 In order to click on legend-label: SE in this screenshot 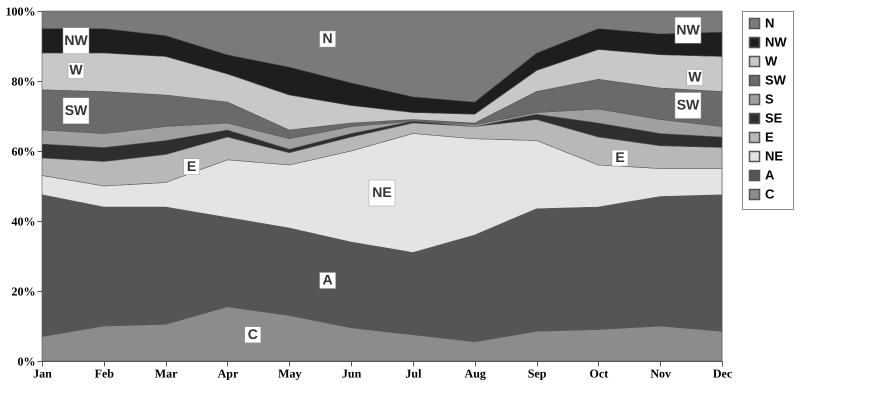, I will do `click(774, 118)`.